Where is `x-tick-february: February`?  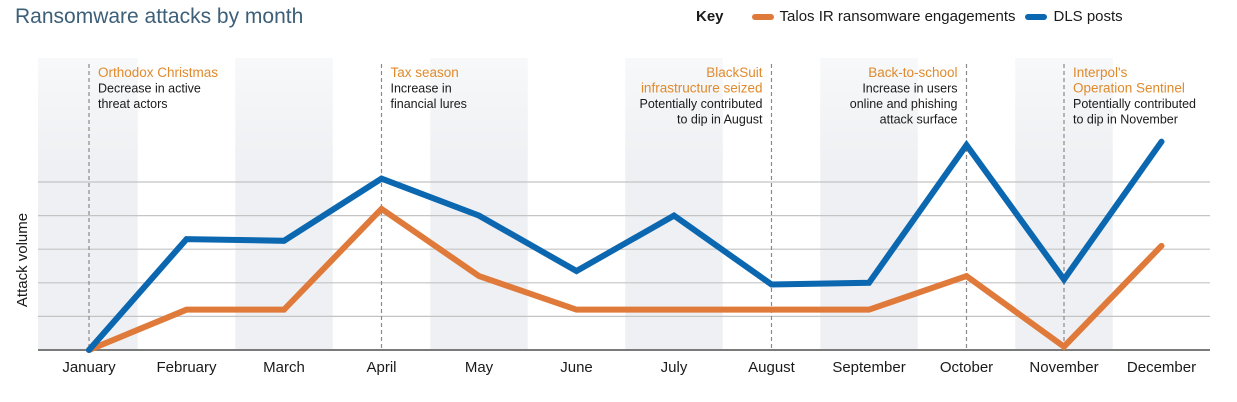
x-tick-february: February is located at coordinates (186, 367).